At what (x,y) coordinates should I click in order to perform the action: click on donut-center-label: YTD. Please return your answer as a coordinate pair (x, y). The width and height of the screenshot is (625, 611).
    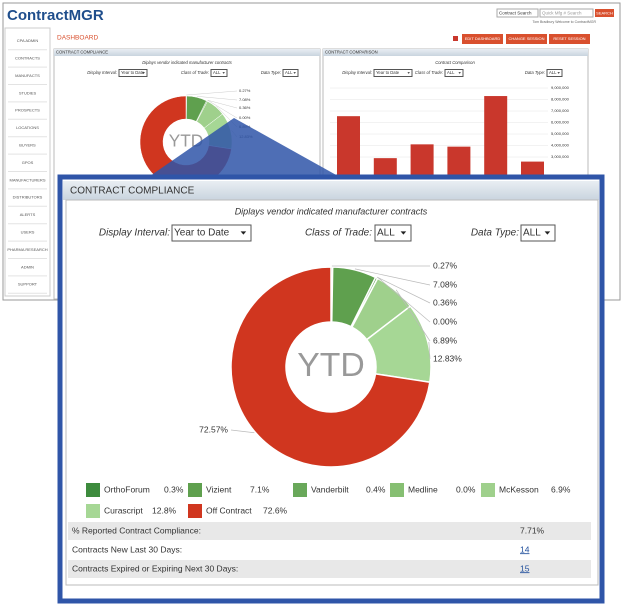
    Looking at the image, I should click on (331, 365).